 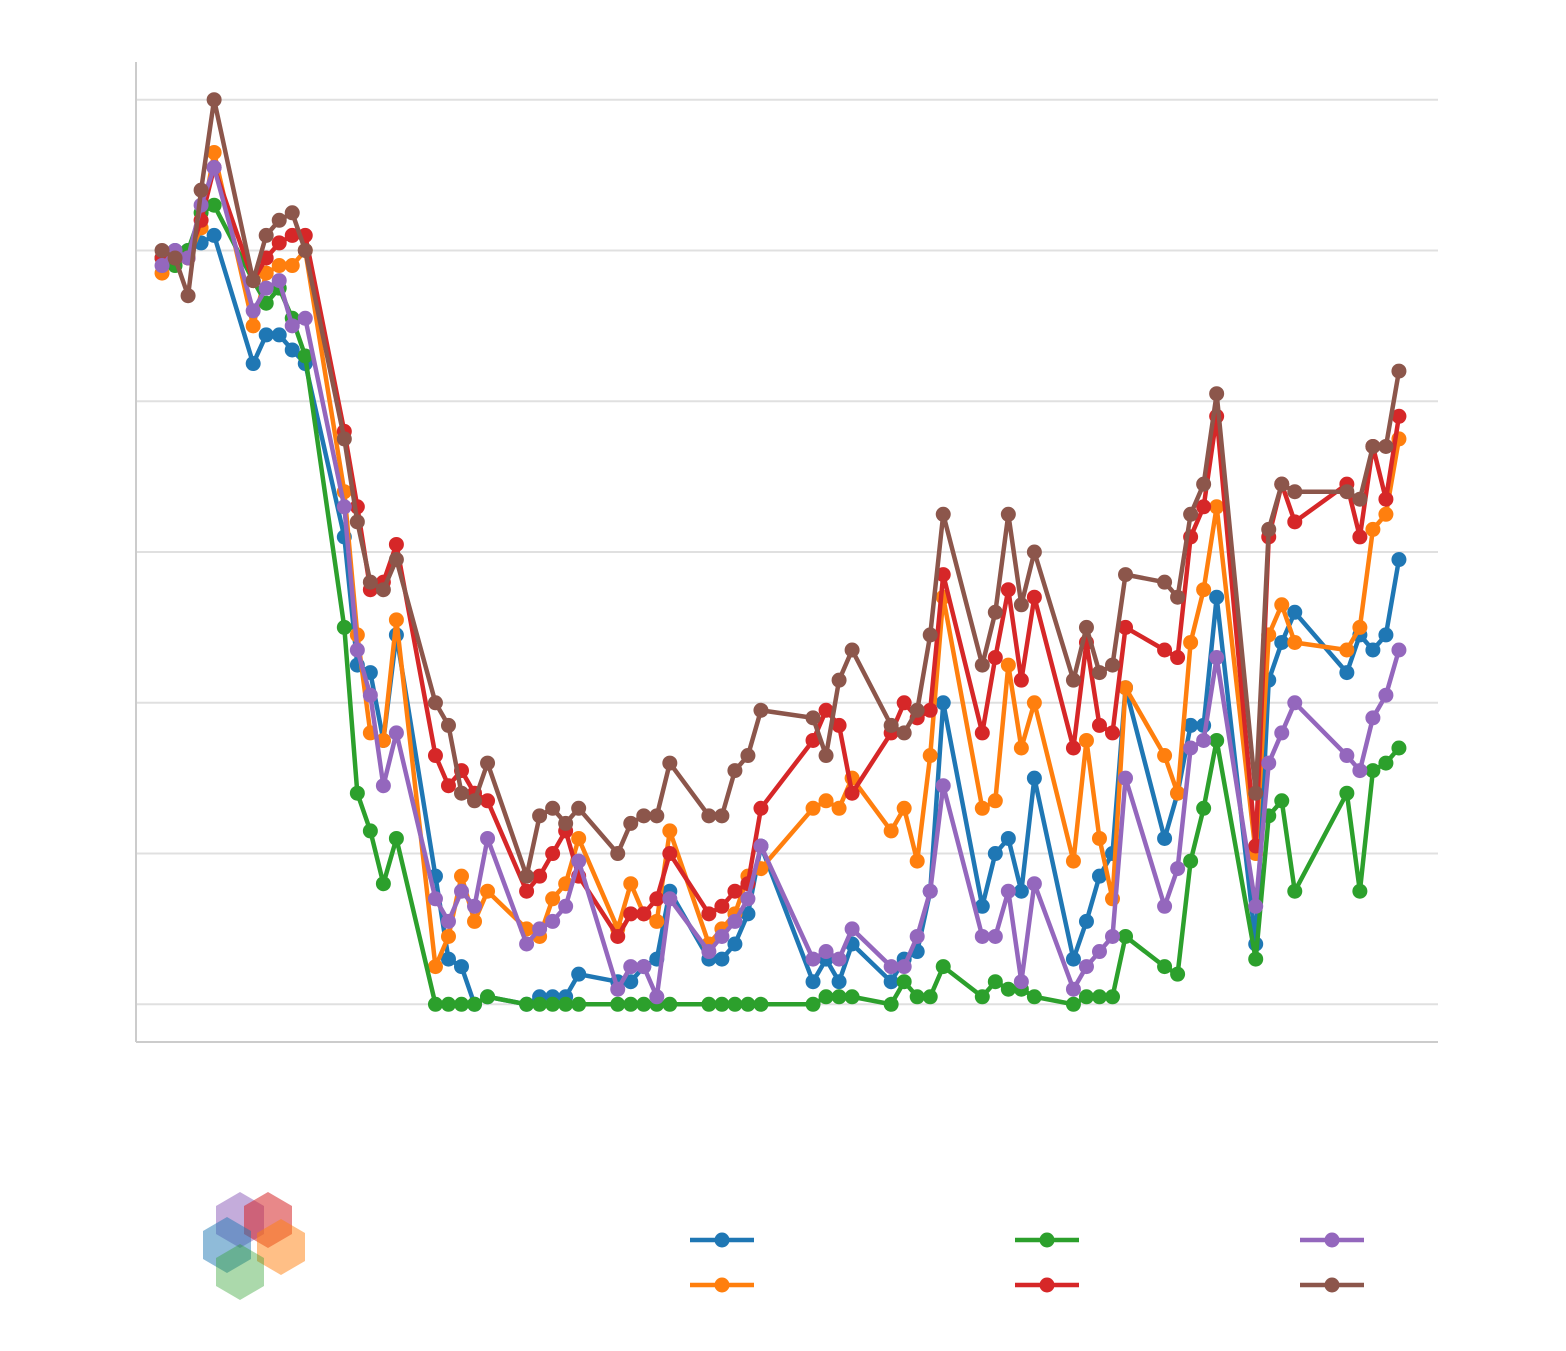 What do you see at coordinates (1047, 1285) in the screenshot?
I see `legend-marker` at bounding box center [1047, 1285].